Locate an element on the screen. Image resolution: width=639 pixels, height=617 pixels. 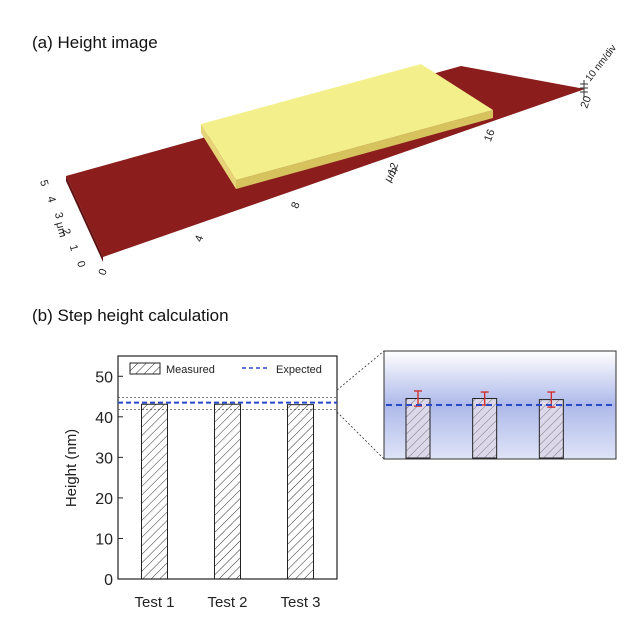
inset-bars is located at coordinates (484, 424).